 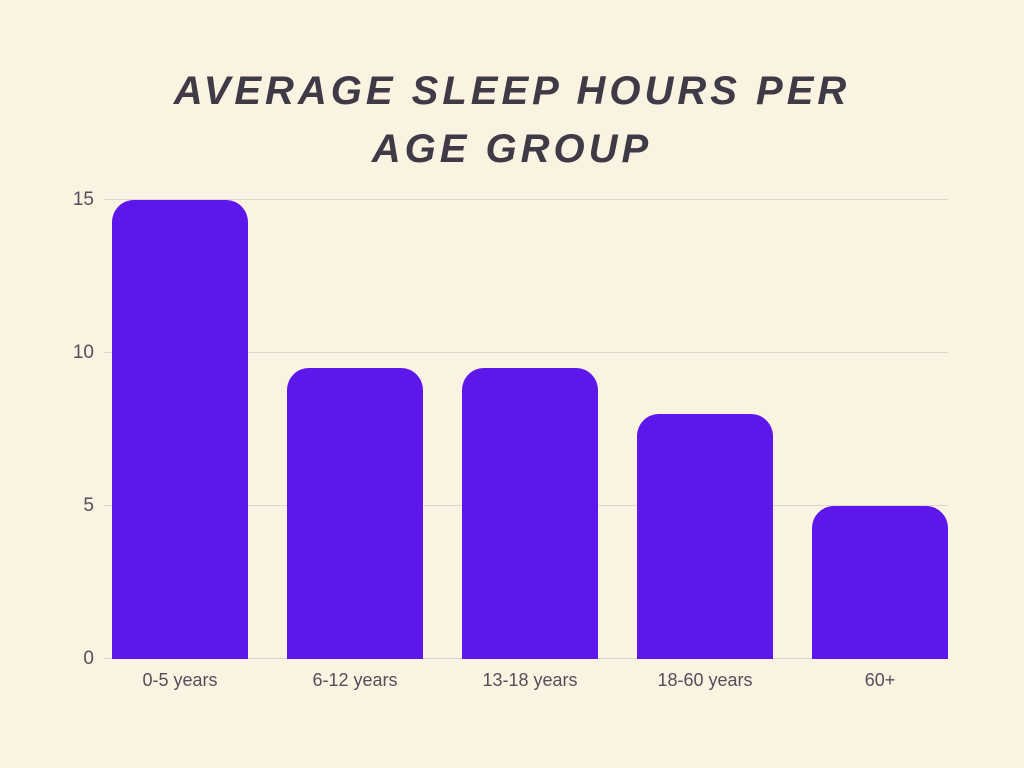 I want to click on x-axis-label: 0-5 years, so click(x=180, y=680).